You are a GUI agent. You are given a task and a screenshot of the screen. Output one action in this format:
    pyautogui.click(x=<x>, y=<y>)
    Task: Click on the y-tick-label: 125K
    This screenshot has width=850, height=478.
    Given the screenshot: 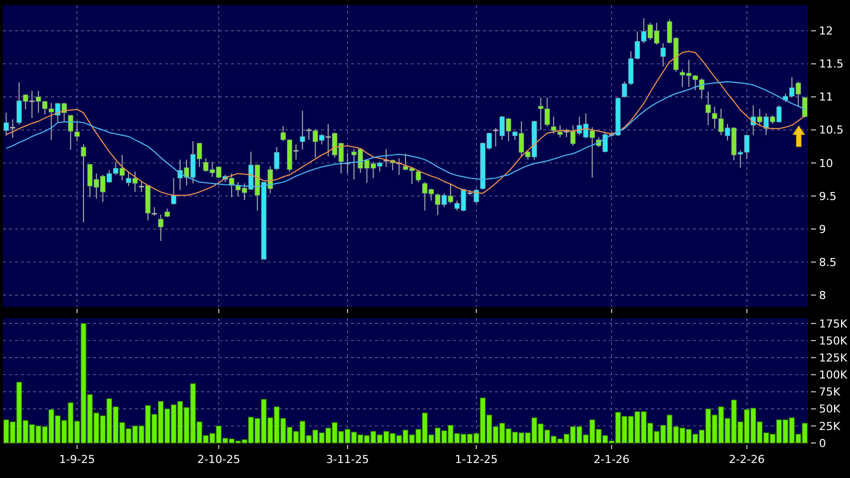 What is the action you would take?
    pyautogui.click(x=833, y=357)
    